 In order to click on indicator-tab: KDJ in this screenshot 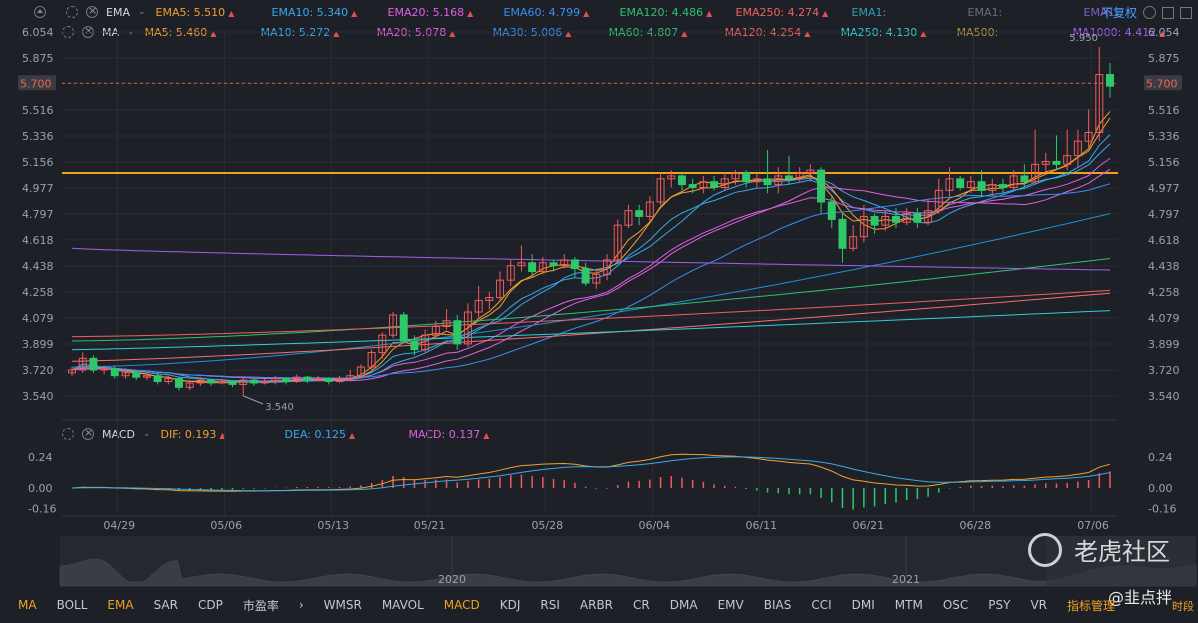, I will do `click(510, 605)`.